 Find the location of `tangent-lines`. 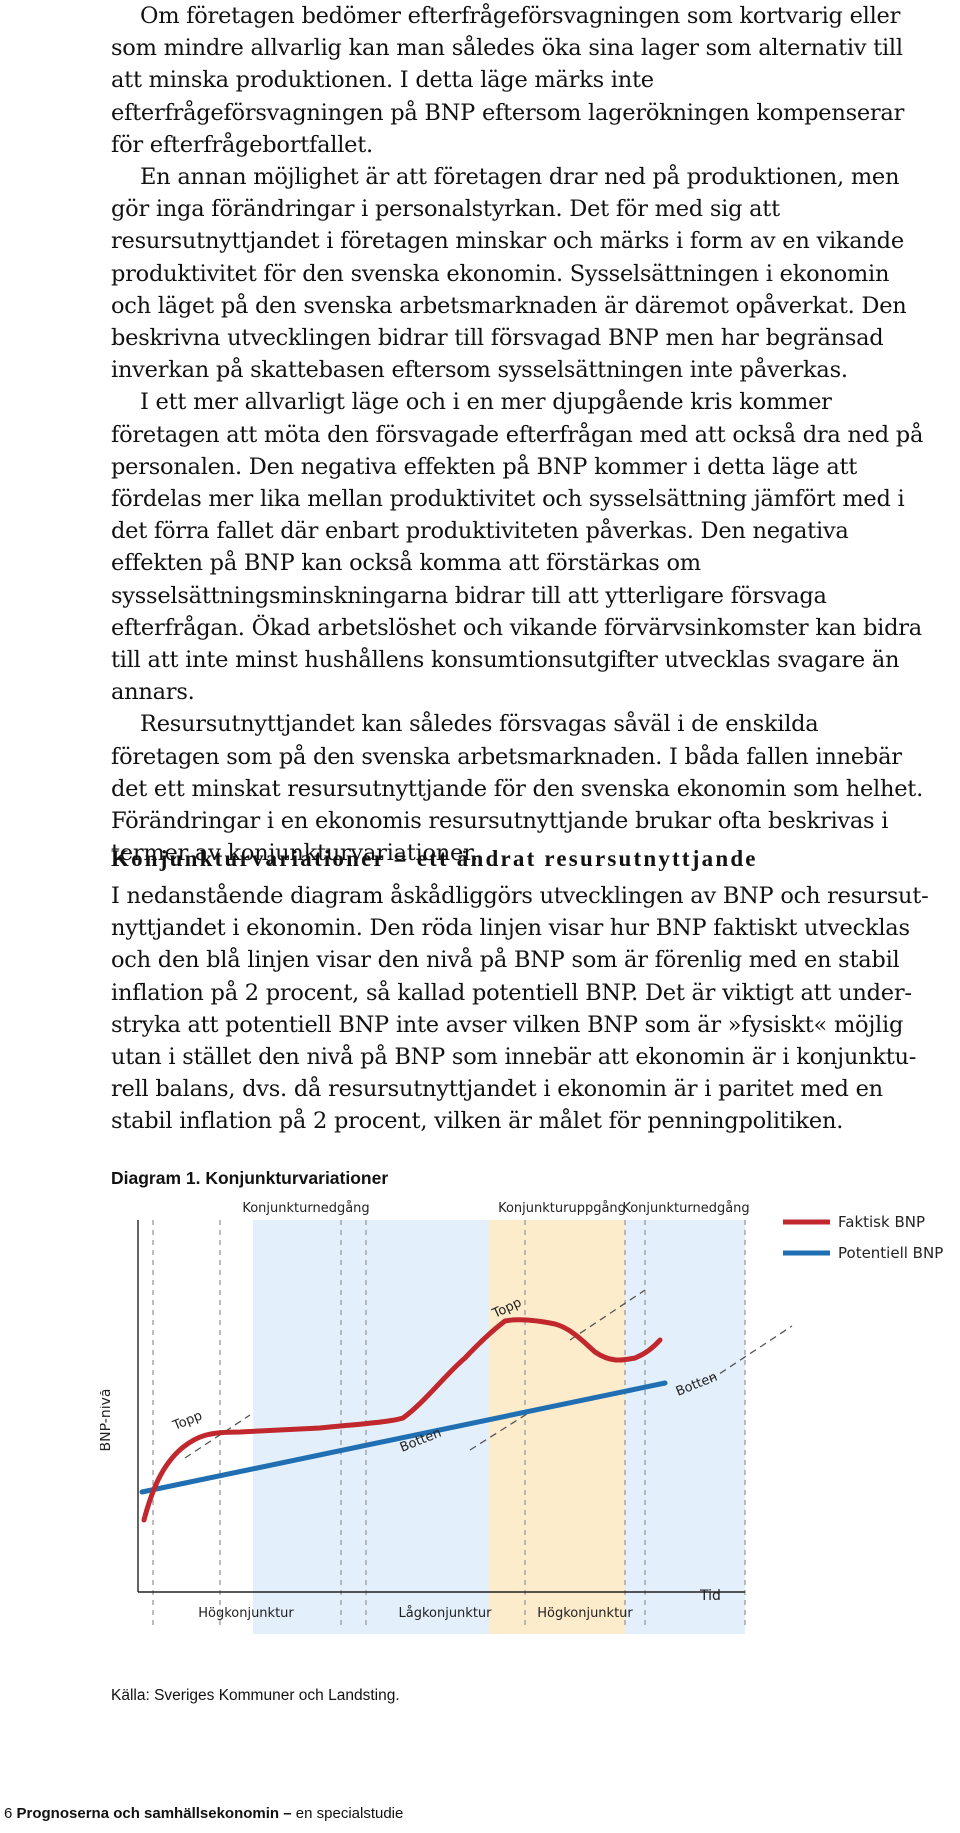

tangent-lines is located at coordinates (488, 1374).